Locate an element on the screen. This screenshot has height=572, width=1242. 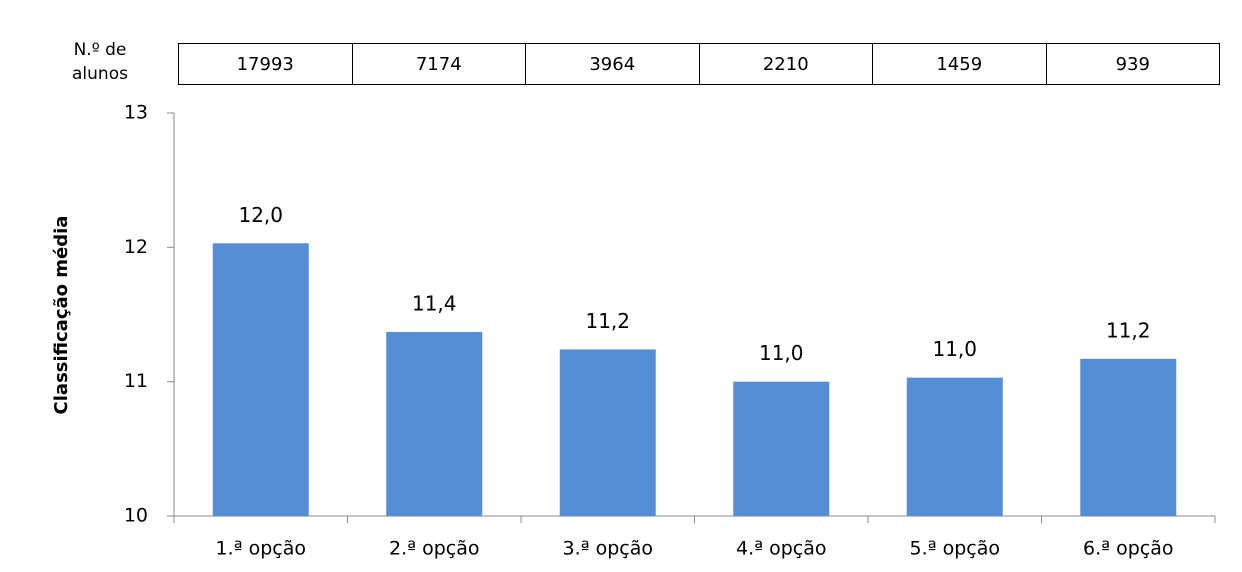
value-label: 12,0 is located at coordinates (260, 215).